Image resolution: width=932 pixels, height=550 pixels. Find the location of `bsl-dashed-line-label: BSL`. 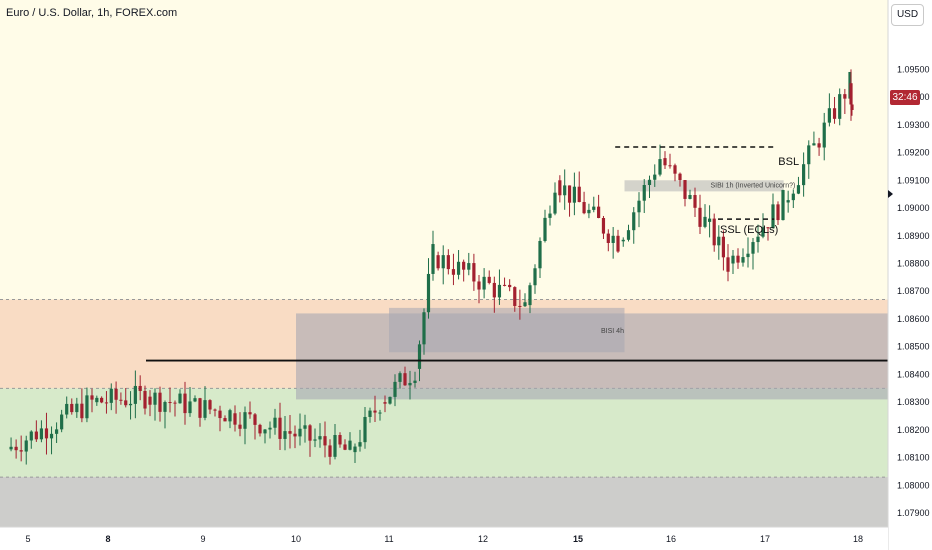

bsl-dashed-line-label: BSL is located at coordinates (788, 162).